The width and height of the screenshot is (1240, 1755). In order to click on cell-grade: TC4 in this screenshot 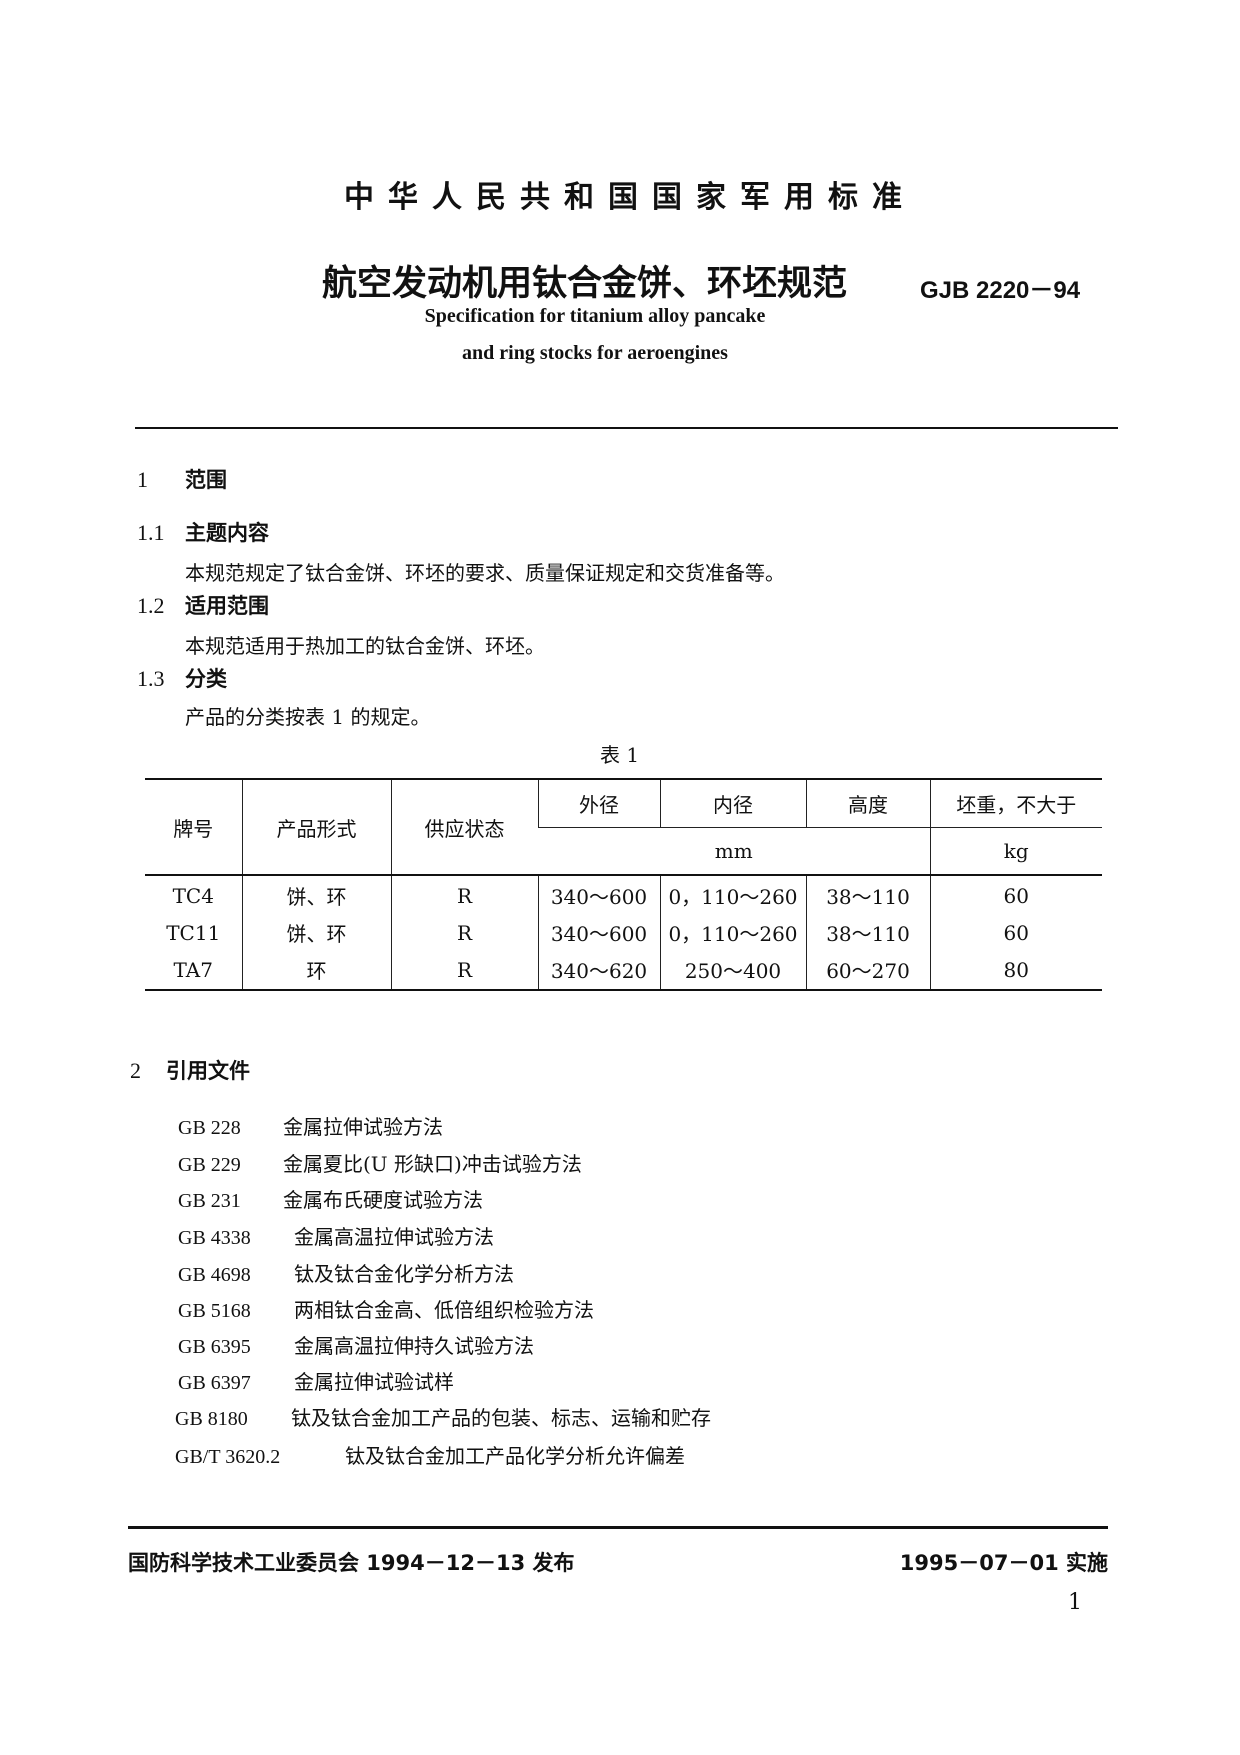, I will do `click(193, 895)`.